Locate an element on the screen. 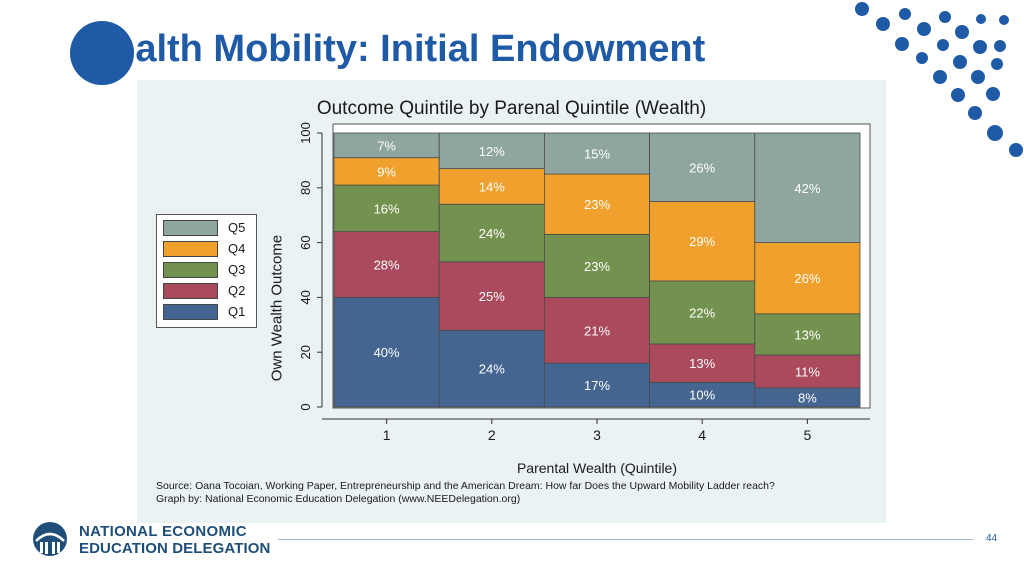 The image size is (1024, 576). legend-item-q3: Q3 is located at coordinates (209, 270).